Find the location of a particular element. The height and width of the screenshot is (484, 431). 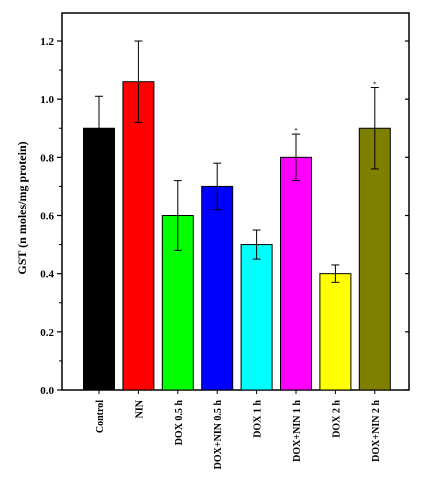

y-tick-label: 1.0 is located at coordinates (47, 100).